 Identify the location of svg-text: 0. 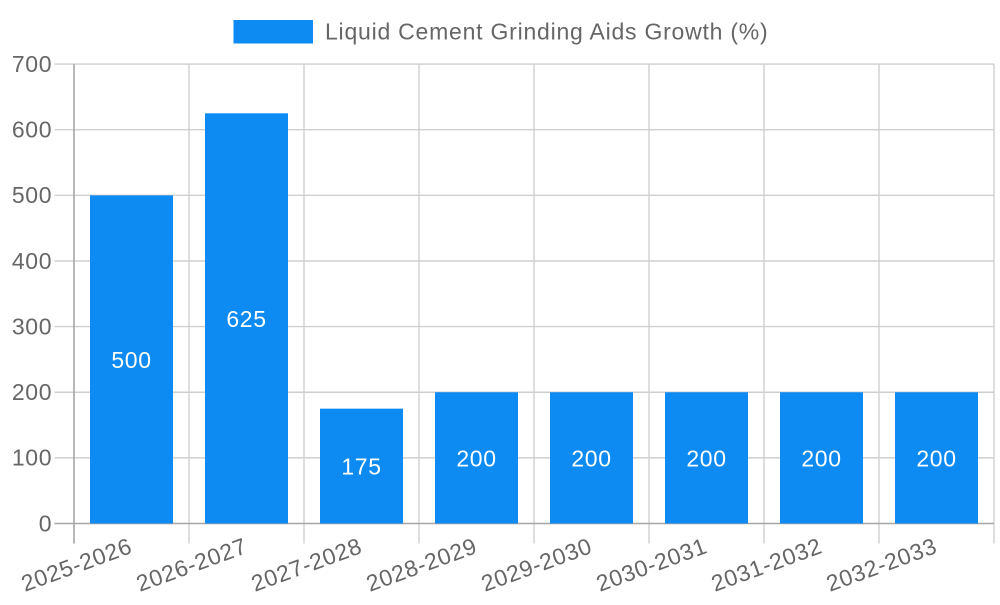
(45, 523).